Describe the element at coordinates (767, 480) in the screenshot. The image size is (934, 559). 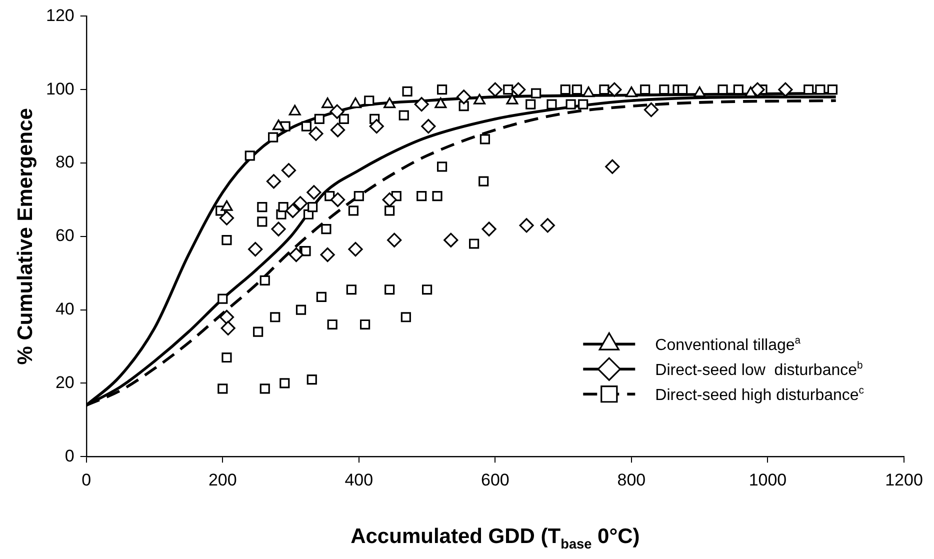
I see `x-tick-label: 1000` at that location.